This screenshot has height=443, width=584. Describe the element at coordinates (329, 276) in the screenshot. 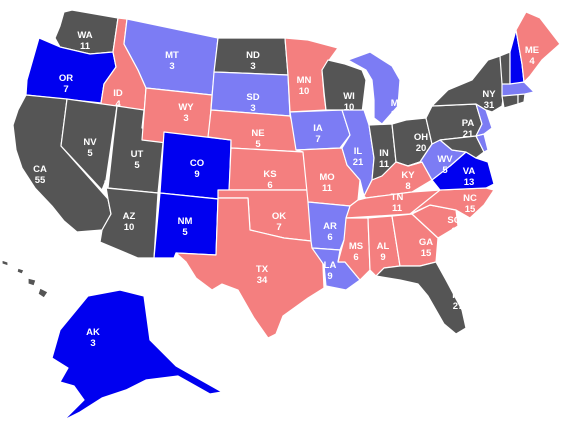

I see `state-ev-la: 9` at that location.